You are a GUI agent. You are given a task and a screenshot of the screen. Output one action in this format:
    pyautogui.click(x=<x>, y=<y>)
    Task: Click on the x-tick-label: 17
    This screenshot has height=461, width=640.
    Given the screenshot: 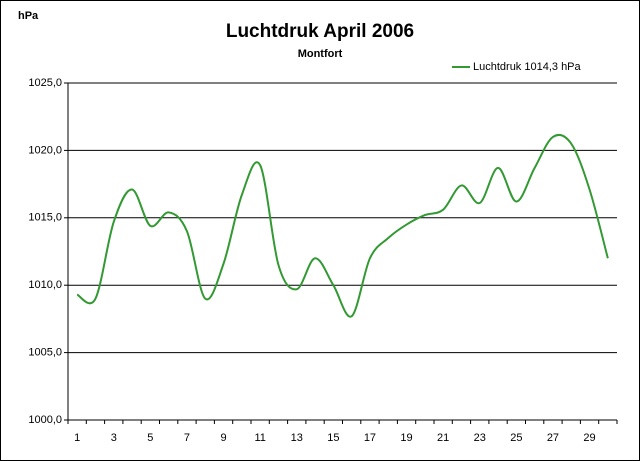 What is the action you would take?
    pyautogui.click(x=370, y=438)
    